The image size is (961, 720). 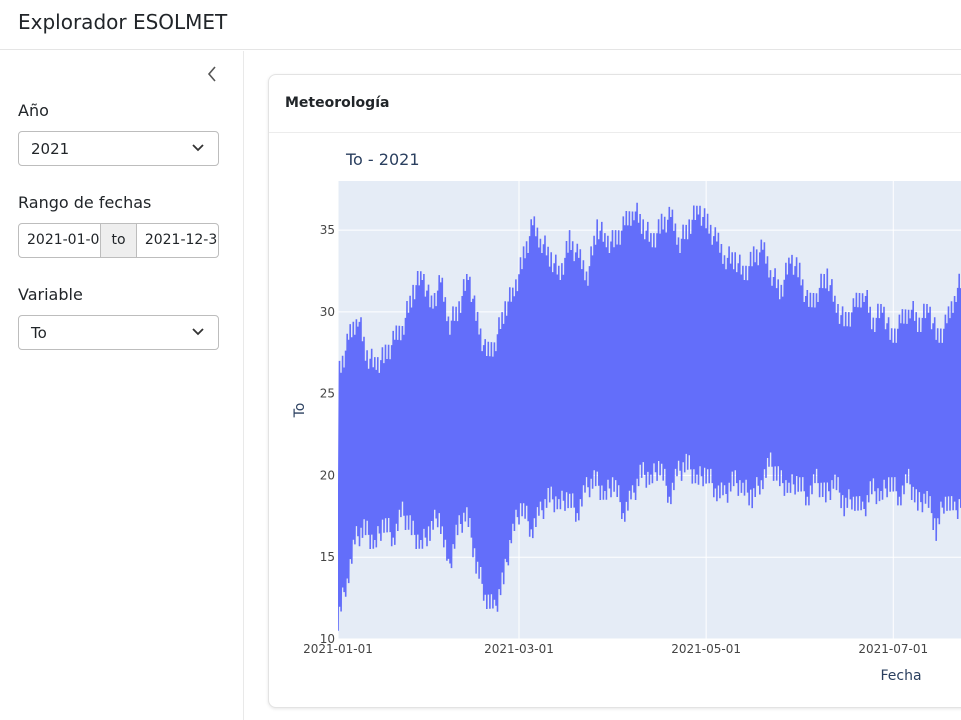 What do you see at coordinates (327, 394) in the screenshot?
I see `y-tick-label: 25` at bounding box center [327, 394].